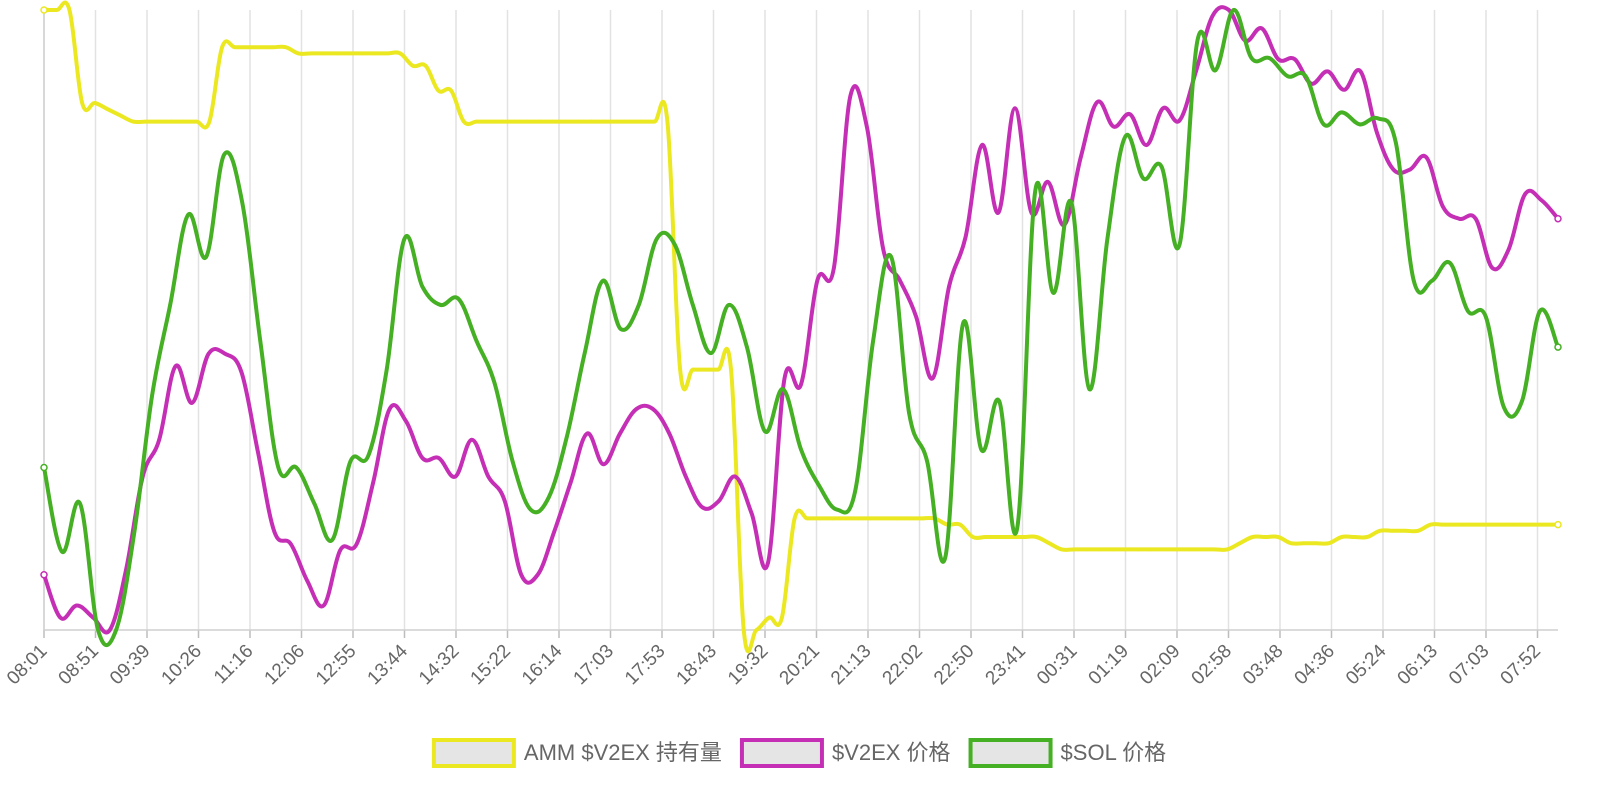  Describe the element at coordinates (845, 753) in the screenshot. I see `legend-item-1: $V2EX 价格` at that location.